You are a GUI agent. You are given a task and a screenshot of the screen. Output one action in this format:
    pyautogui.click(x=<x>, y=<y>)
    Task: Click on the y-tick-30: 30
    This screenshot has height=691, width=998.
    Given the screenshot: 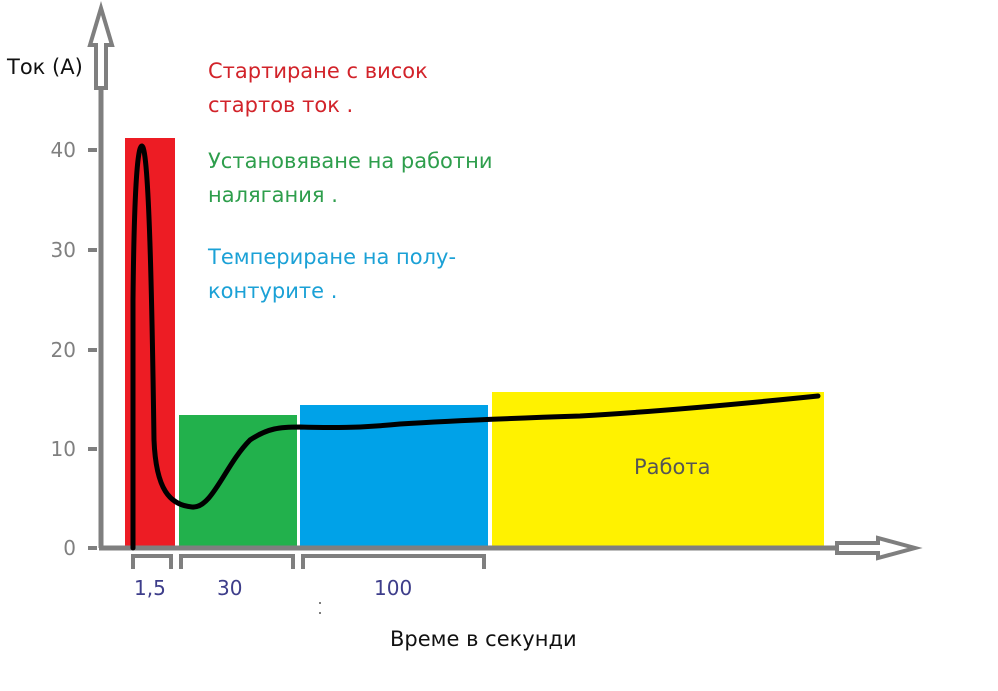 What is the action you would take?
    pyautogui.click(x=63, y=250)
    